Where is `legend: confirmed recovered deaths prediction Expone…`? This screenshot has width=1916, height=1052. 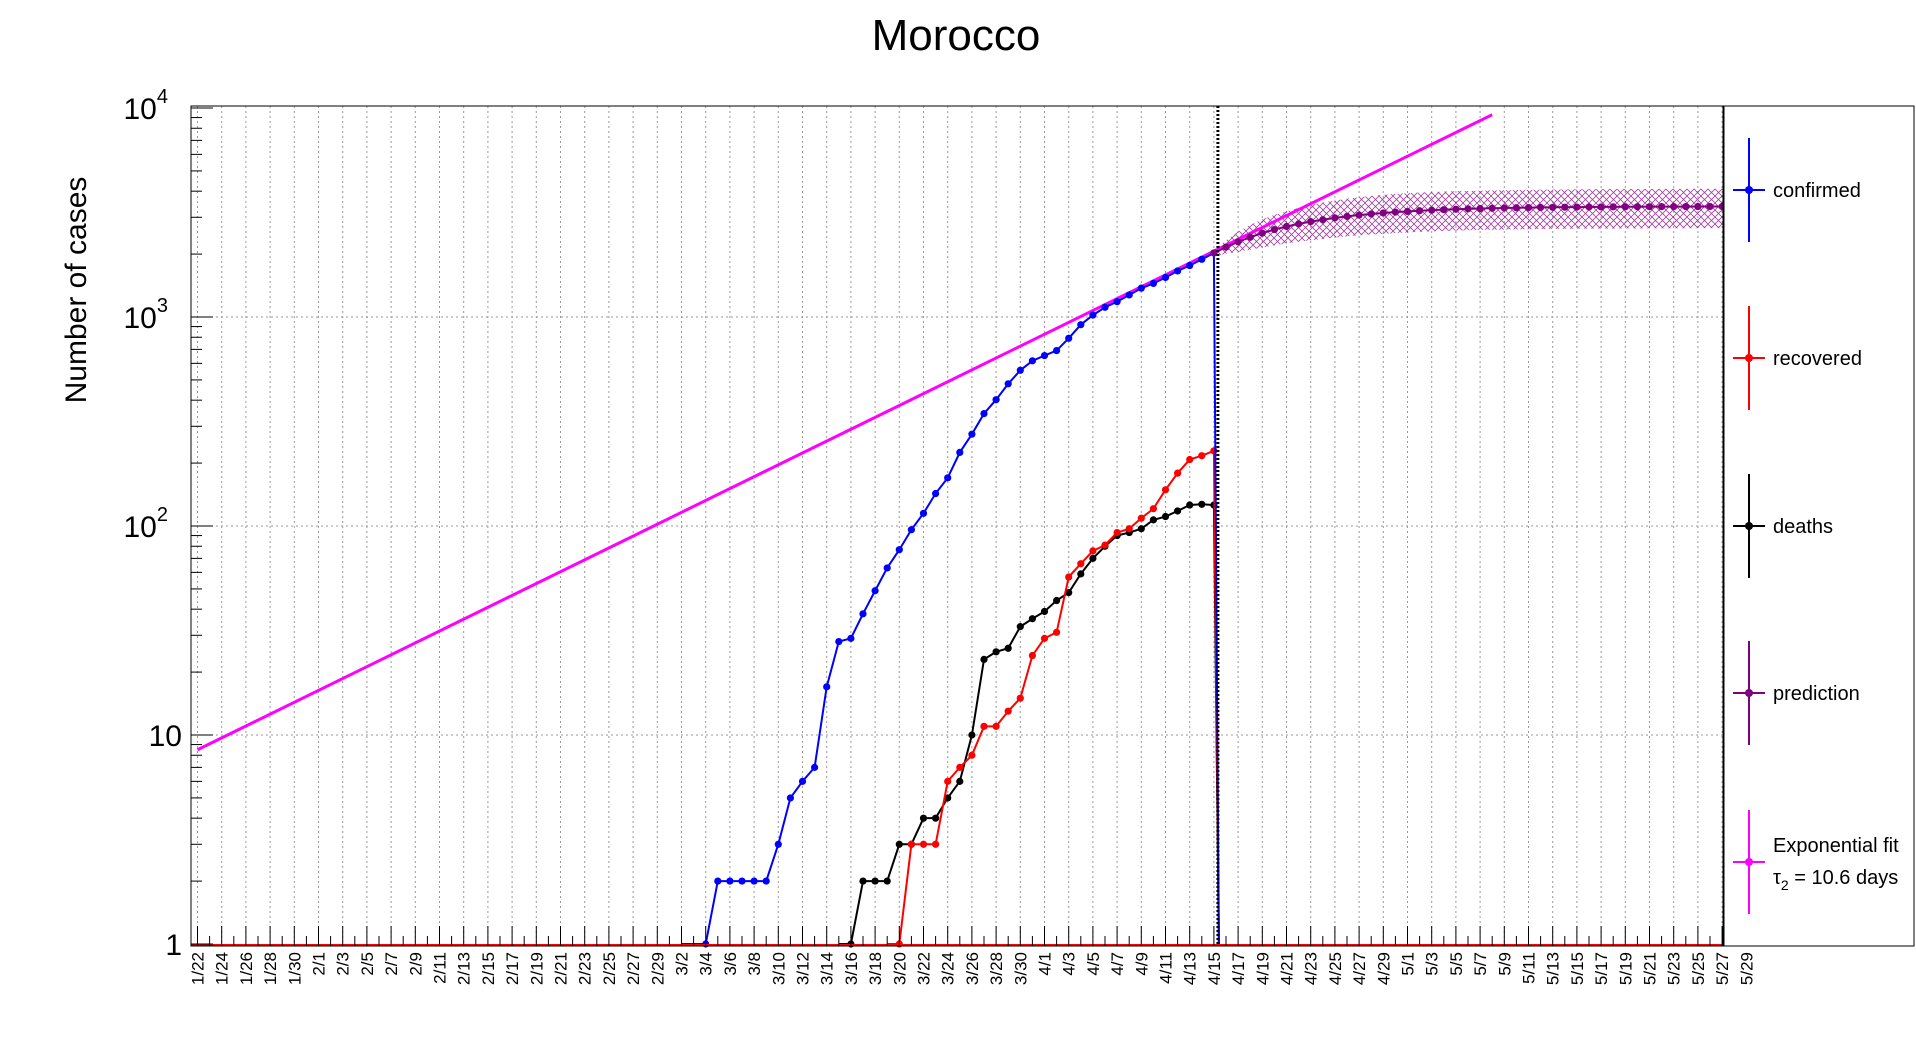
legend: confirmed recovered deaths prediction Expone… is located at coordinates (1819, 526).